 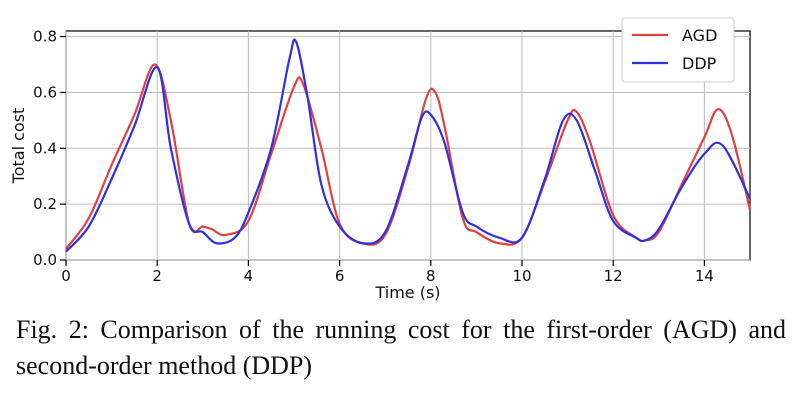 What do you see at coordinates (249, 276) in the screenshot?
I see `x-tick-label: 4` at bounding box center [249, 276].